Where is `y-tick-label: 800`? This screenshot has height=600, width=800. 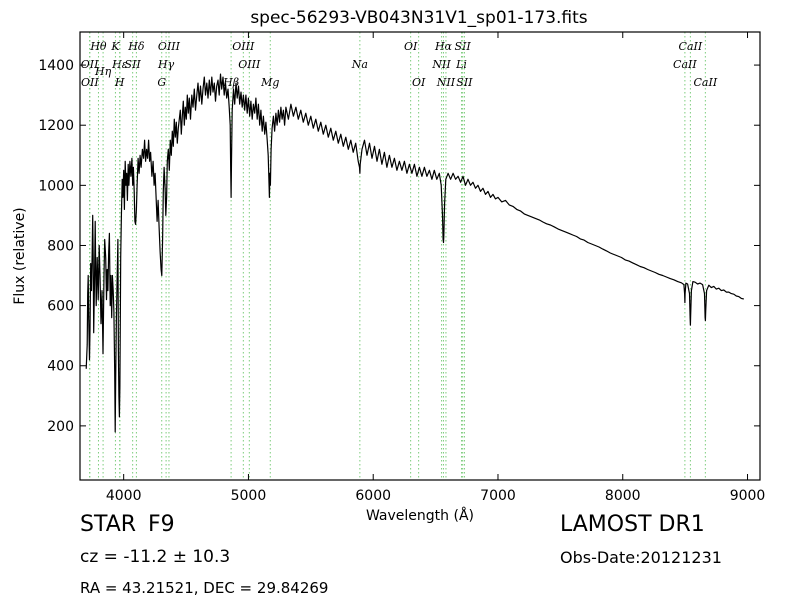 y-tick-label: 800 is located at coordinates (60, 246).